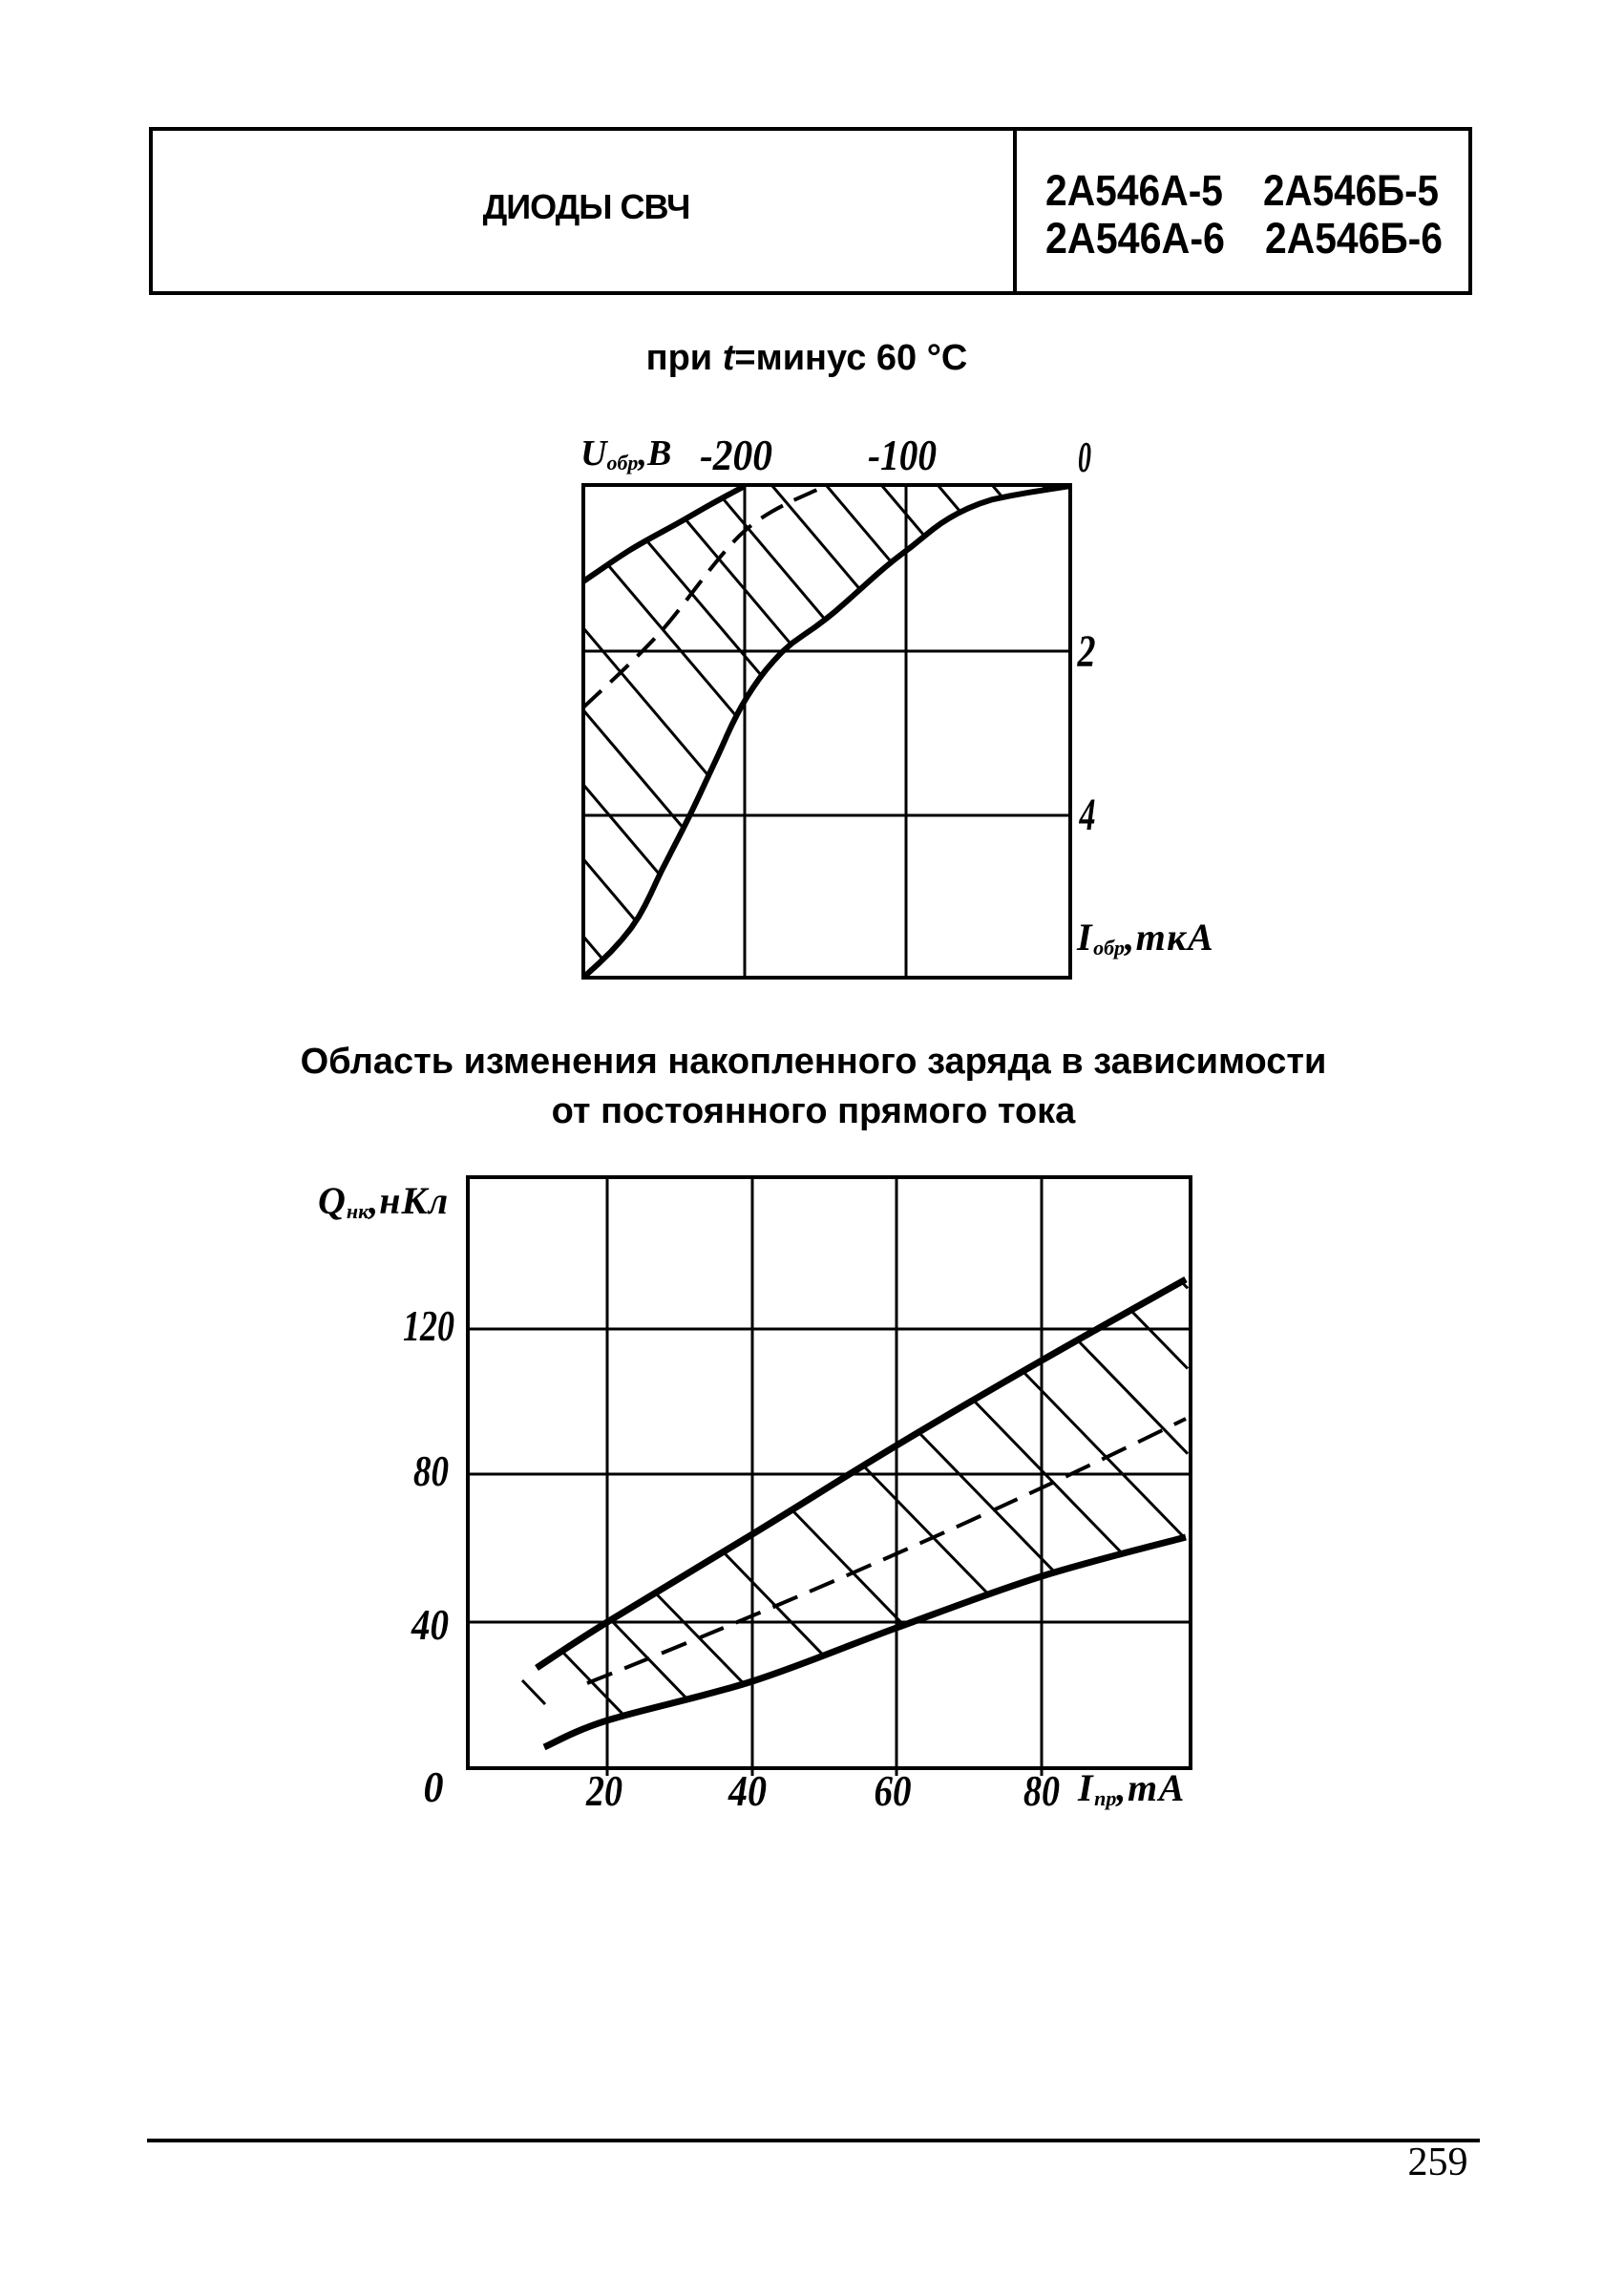  What do you see at coordinates (807, 358) in the screenshot?
I see `svg-text: при t=минус 60 °С` at bounding box center [807, 358].